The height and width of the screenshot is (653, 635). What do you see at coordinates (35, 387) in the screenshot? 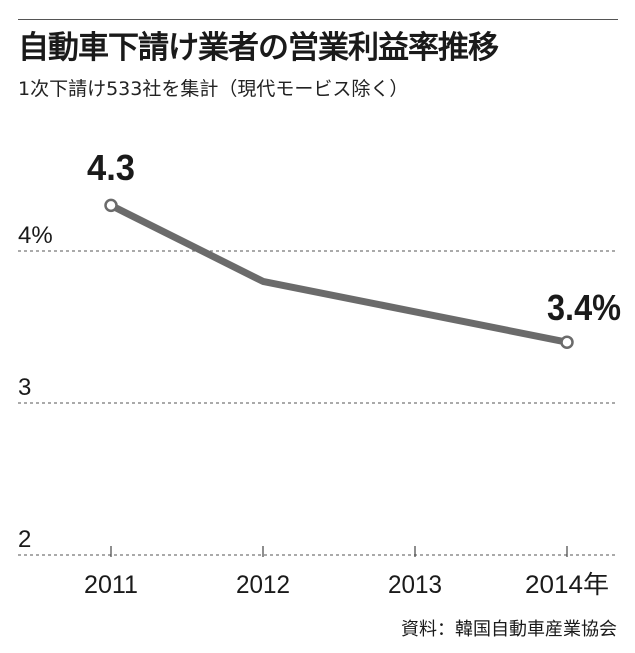
I see `y-axis-ticks: 4% 3 2` at bounding box center [35, 387].